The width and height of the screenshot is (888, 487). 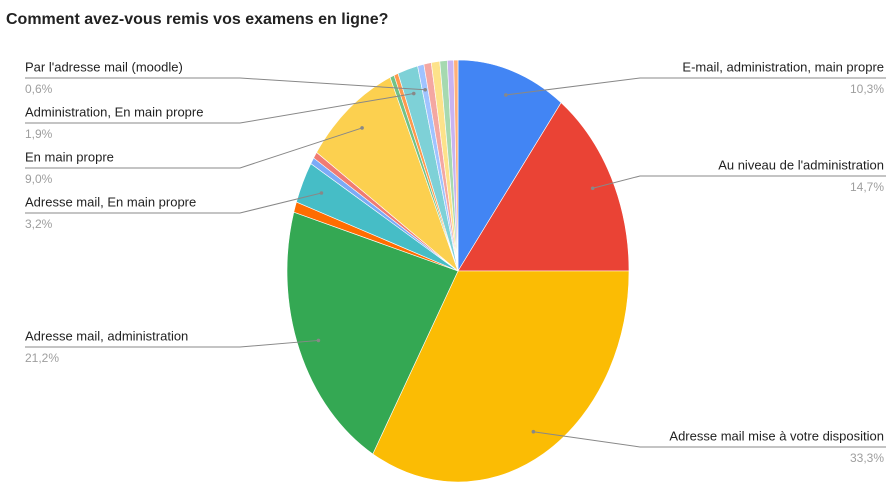 I want to click on slice-value-label: 21,2%, so click(x=42, y=358).